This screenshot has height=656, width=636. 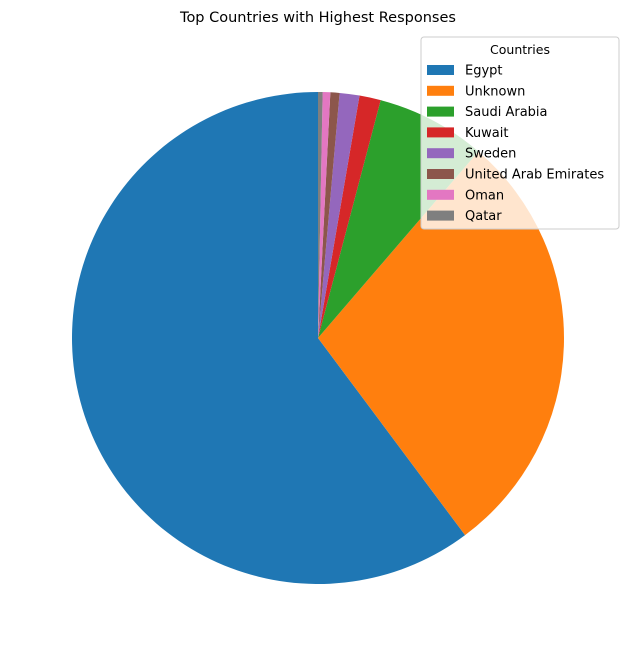 I want to click on pie-slice-united-arab-emirates, so click(x=329, y=215).